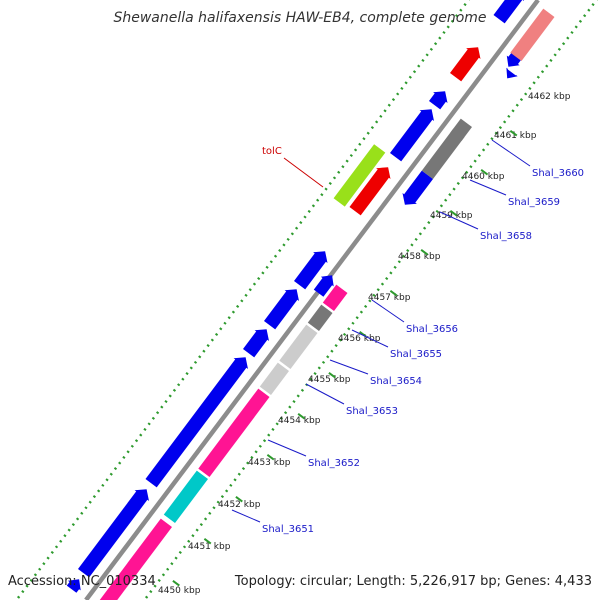  I want to click on gene-label: Shal_3660, so click(558, 173).